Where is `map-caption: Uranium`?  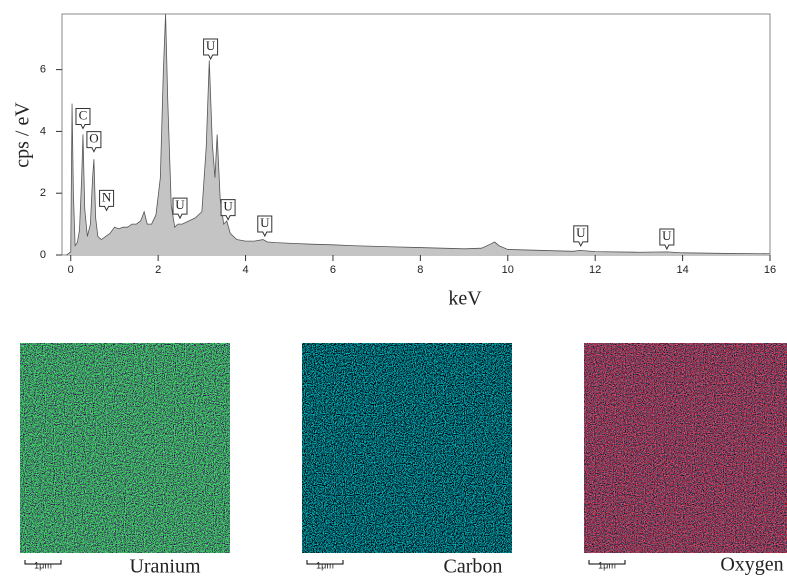 map-caption: Uranium is located at coordinates (165, 567).